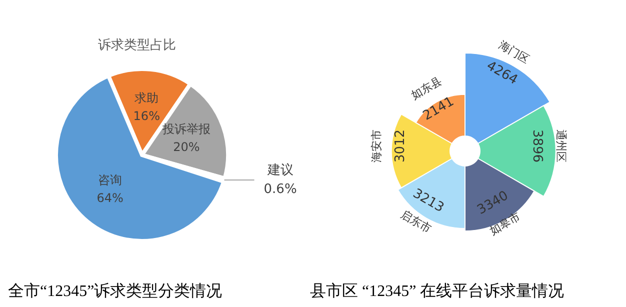  What do you see at coordinates (400, 146) in the screenshot?
I see `data-label: 3012` at bounding box center [400, 146].